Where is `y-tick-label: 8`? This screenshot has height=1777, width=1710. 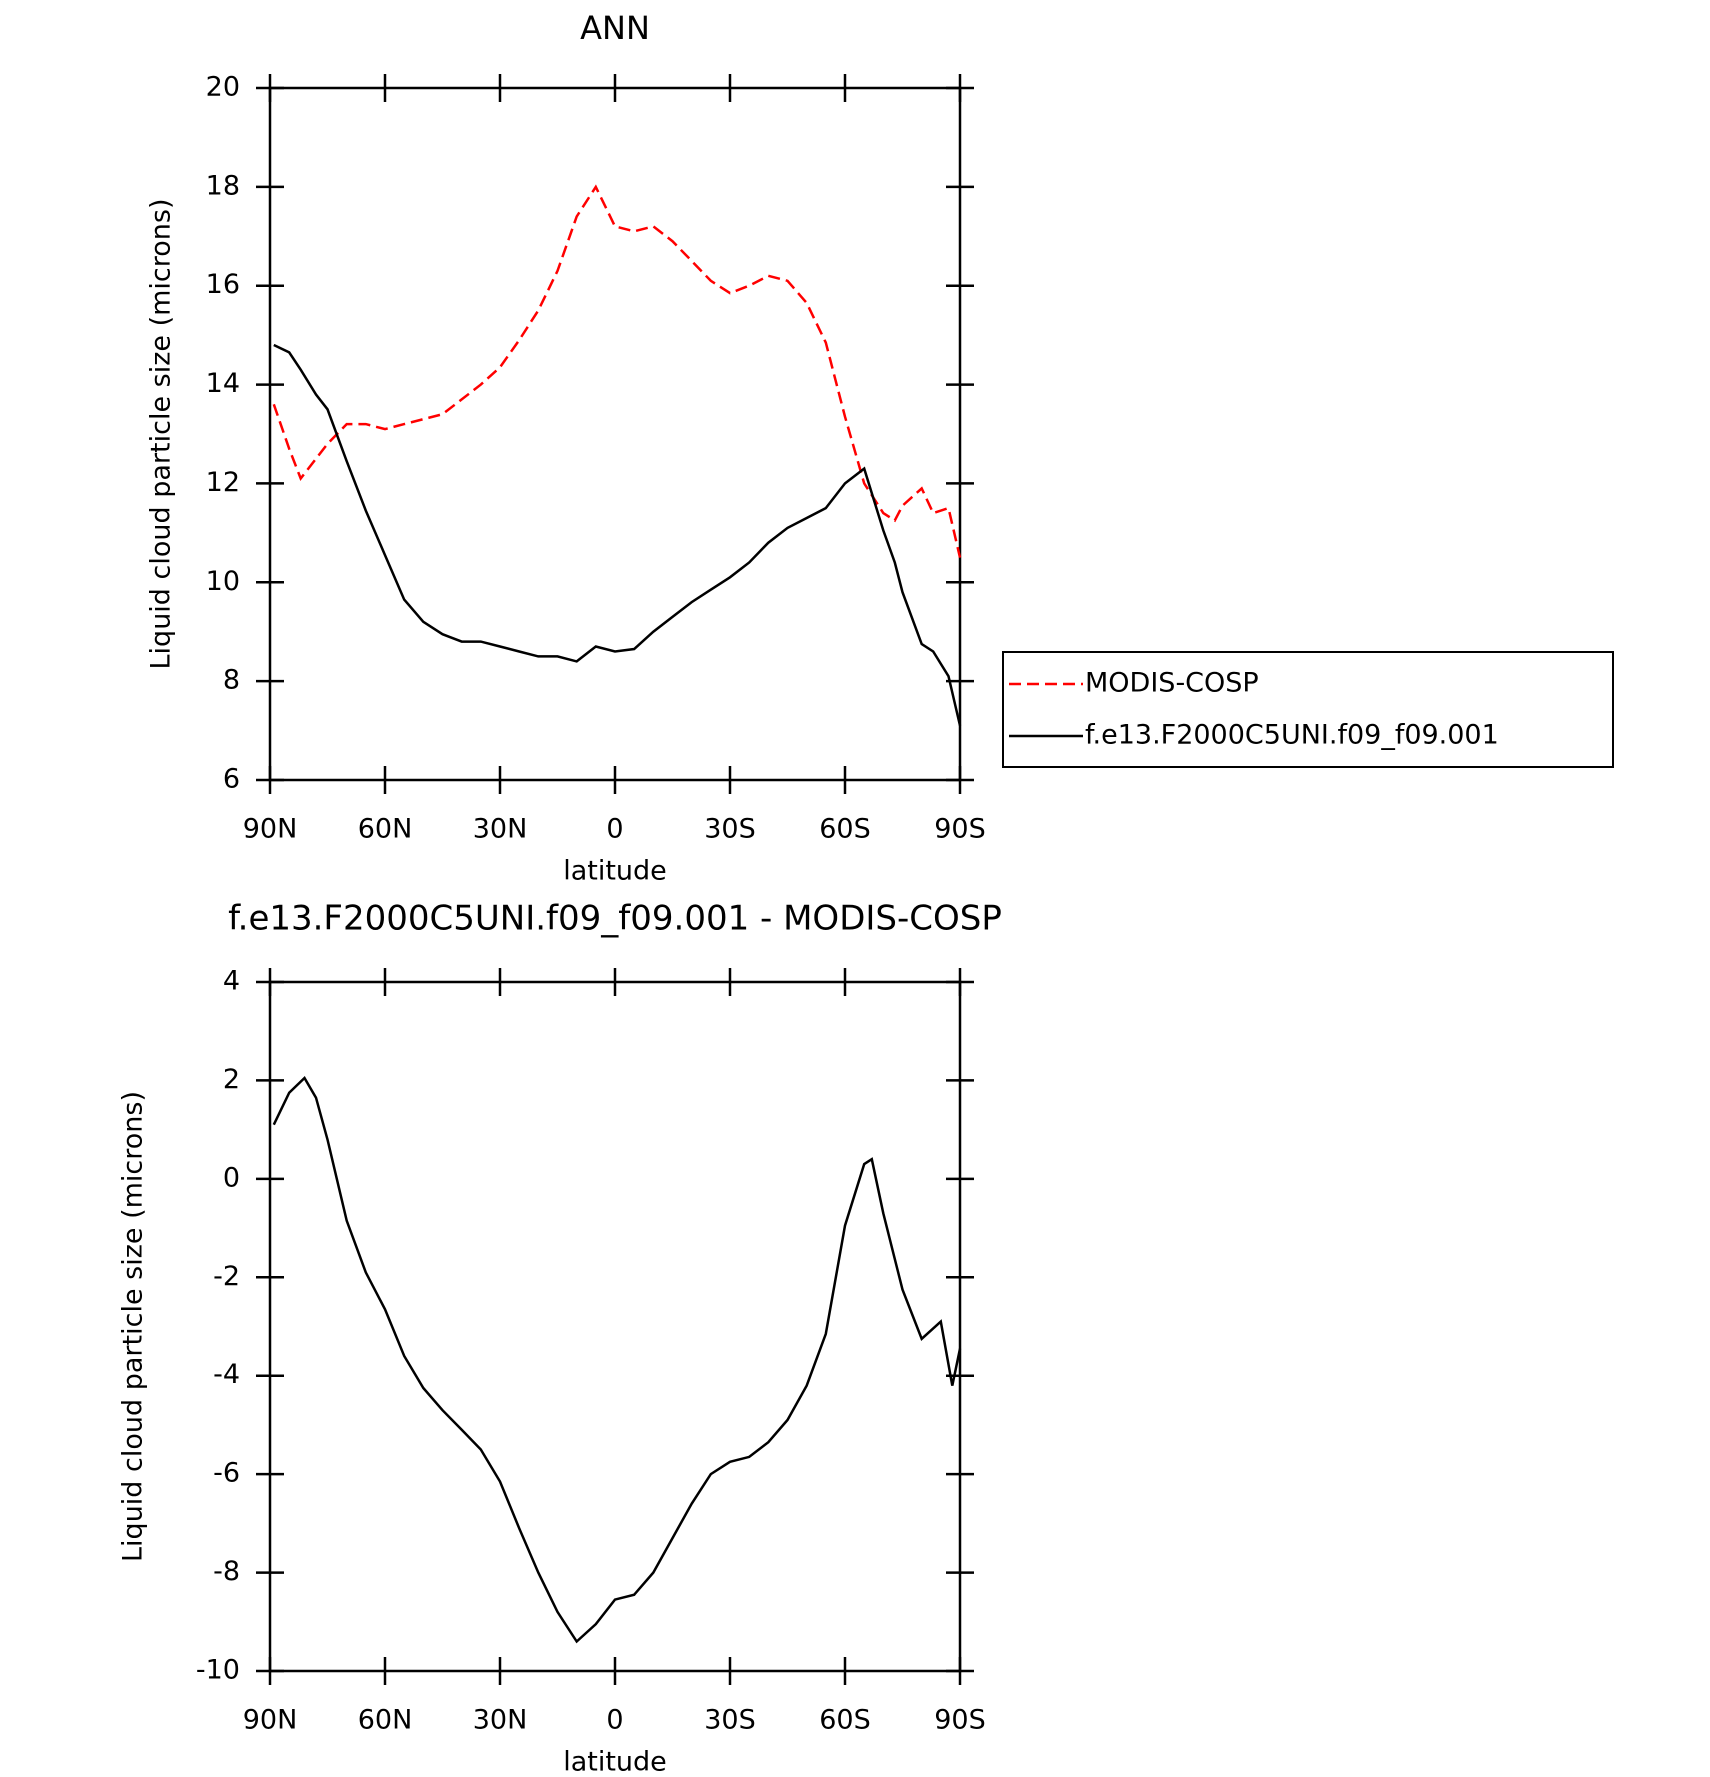
y-tick-label: 8 is located at coordinates (231, 680).